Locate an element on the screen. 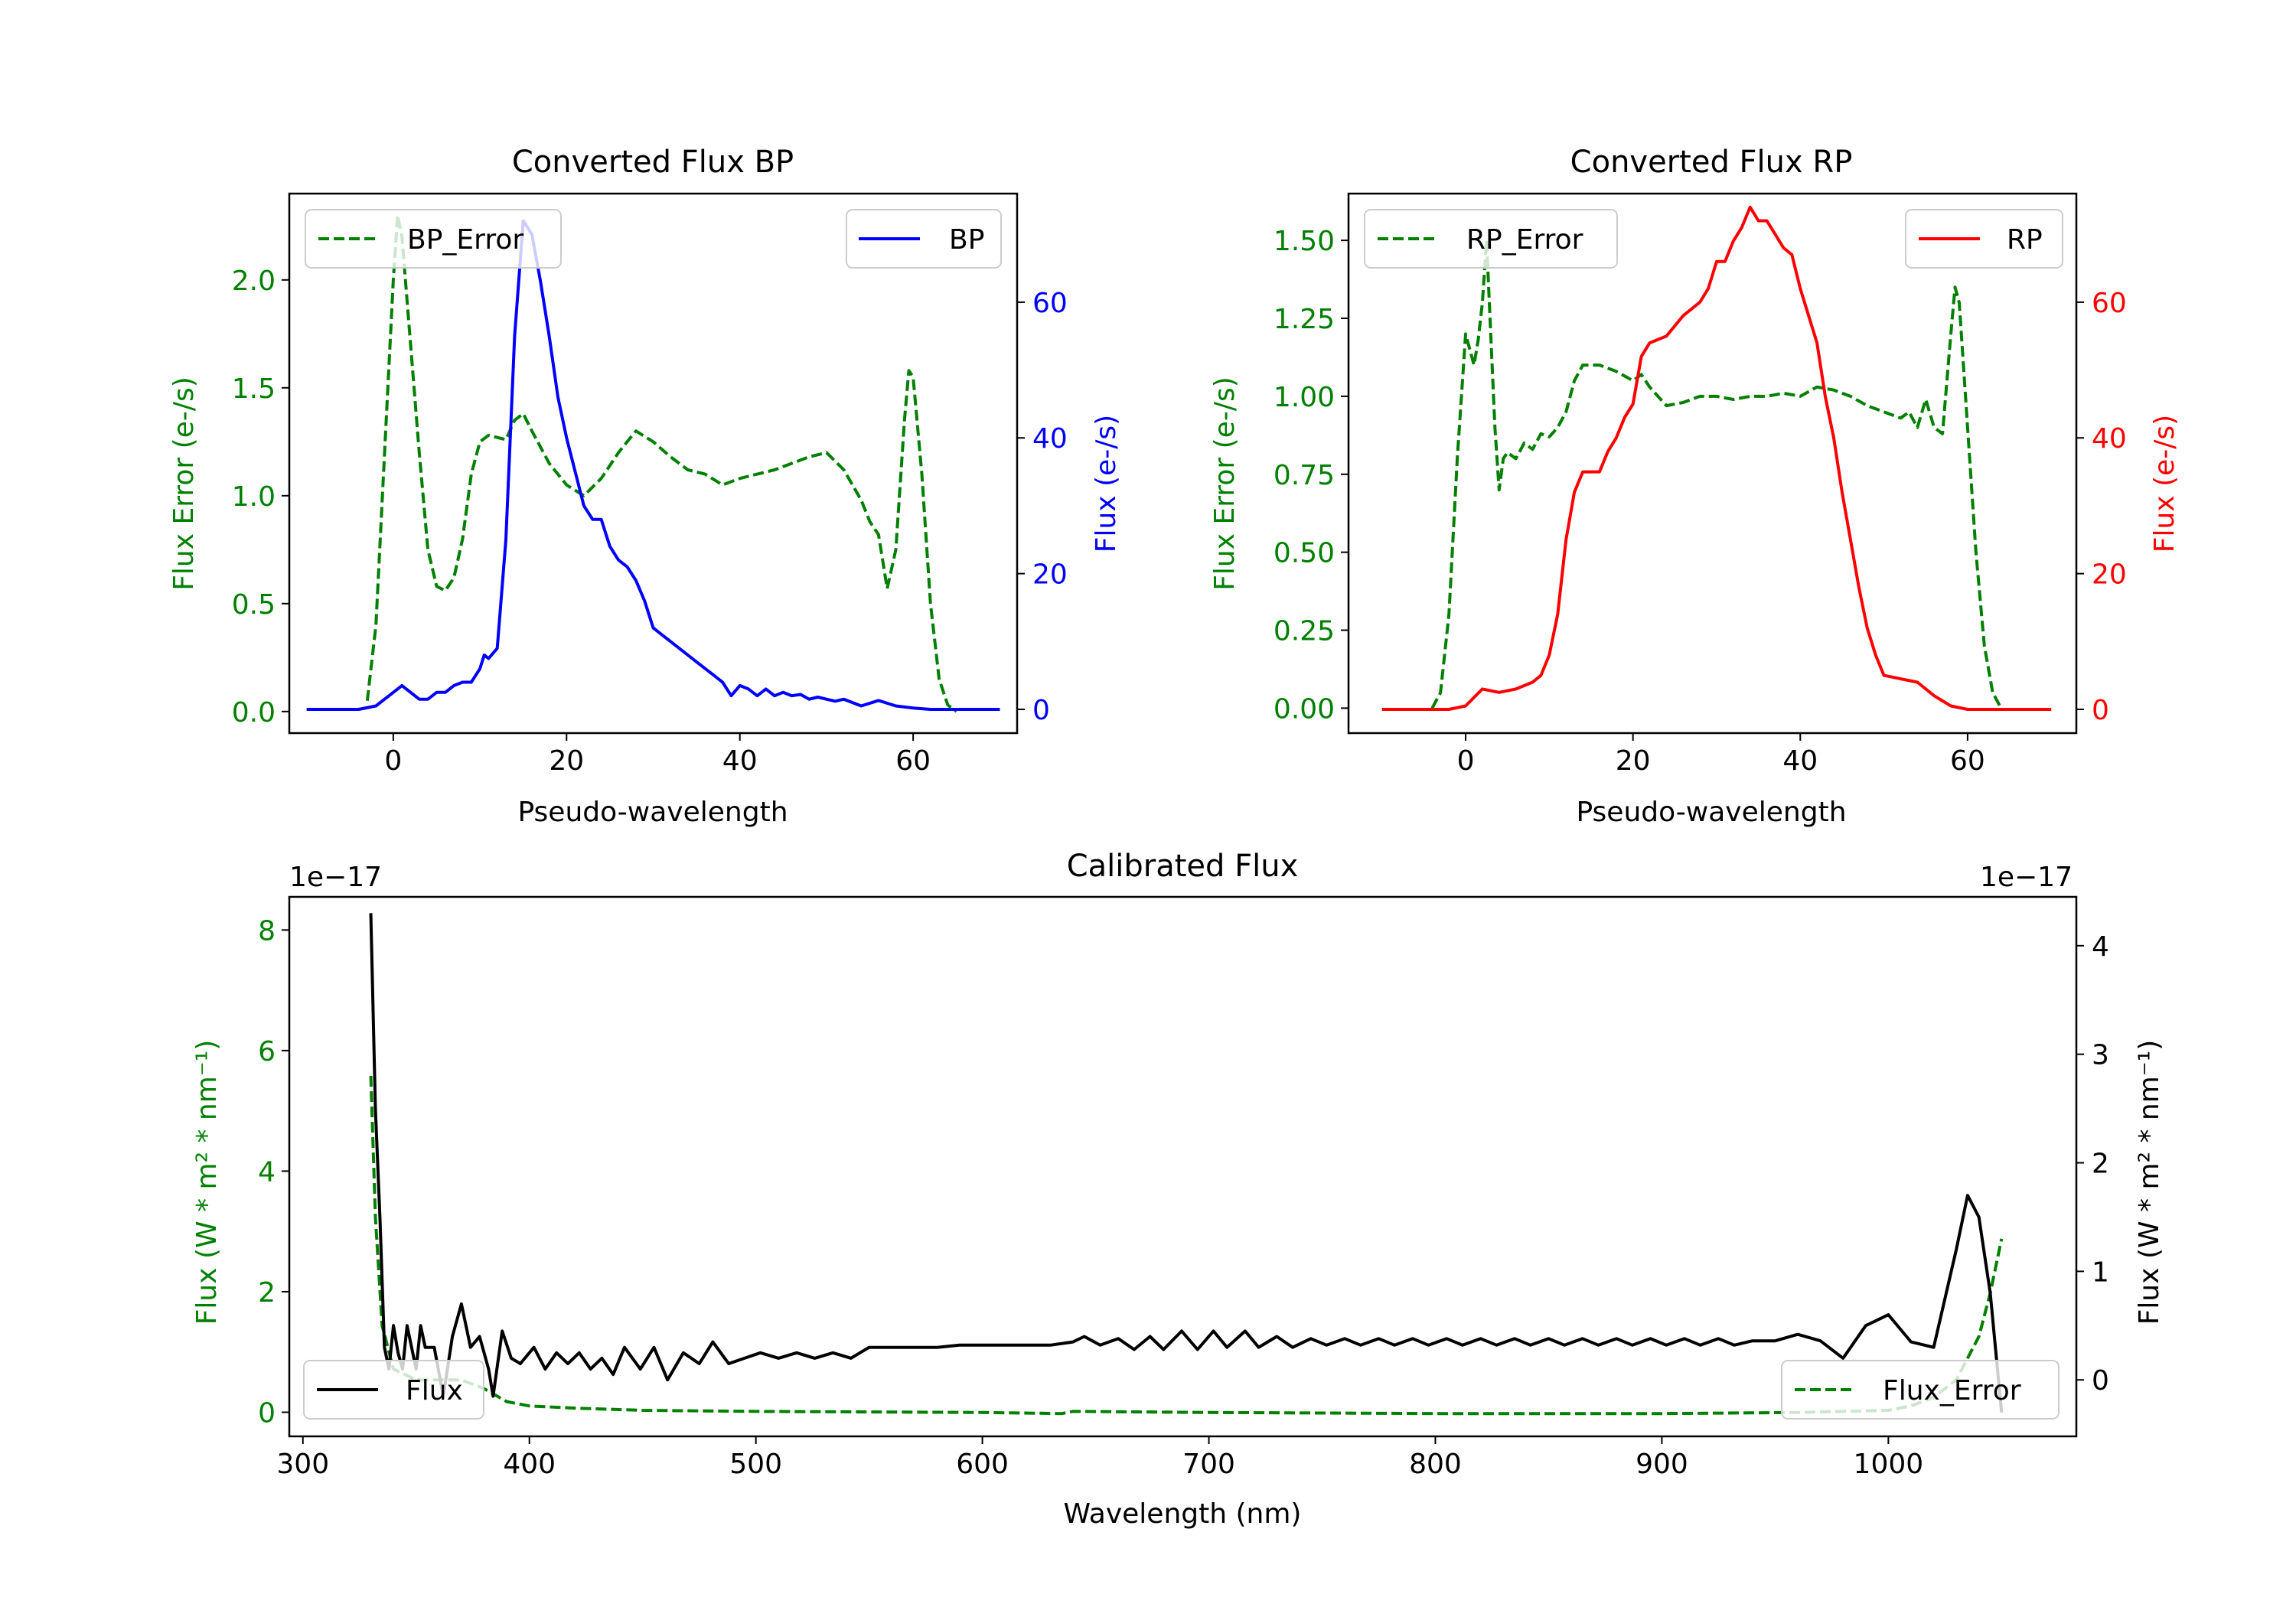  plot-area: 0 20 40 60 0.0 0.5 1.0 1.5 2.0 0 20 40 60 is located at coordinates (650, 485).